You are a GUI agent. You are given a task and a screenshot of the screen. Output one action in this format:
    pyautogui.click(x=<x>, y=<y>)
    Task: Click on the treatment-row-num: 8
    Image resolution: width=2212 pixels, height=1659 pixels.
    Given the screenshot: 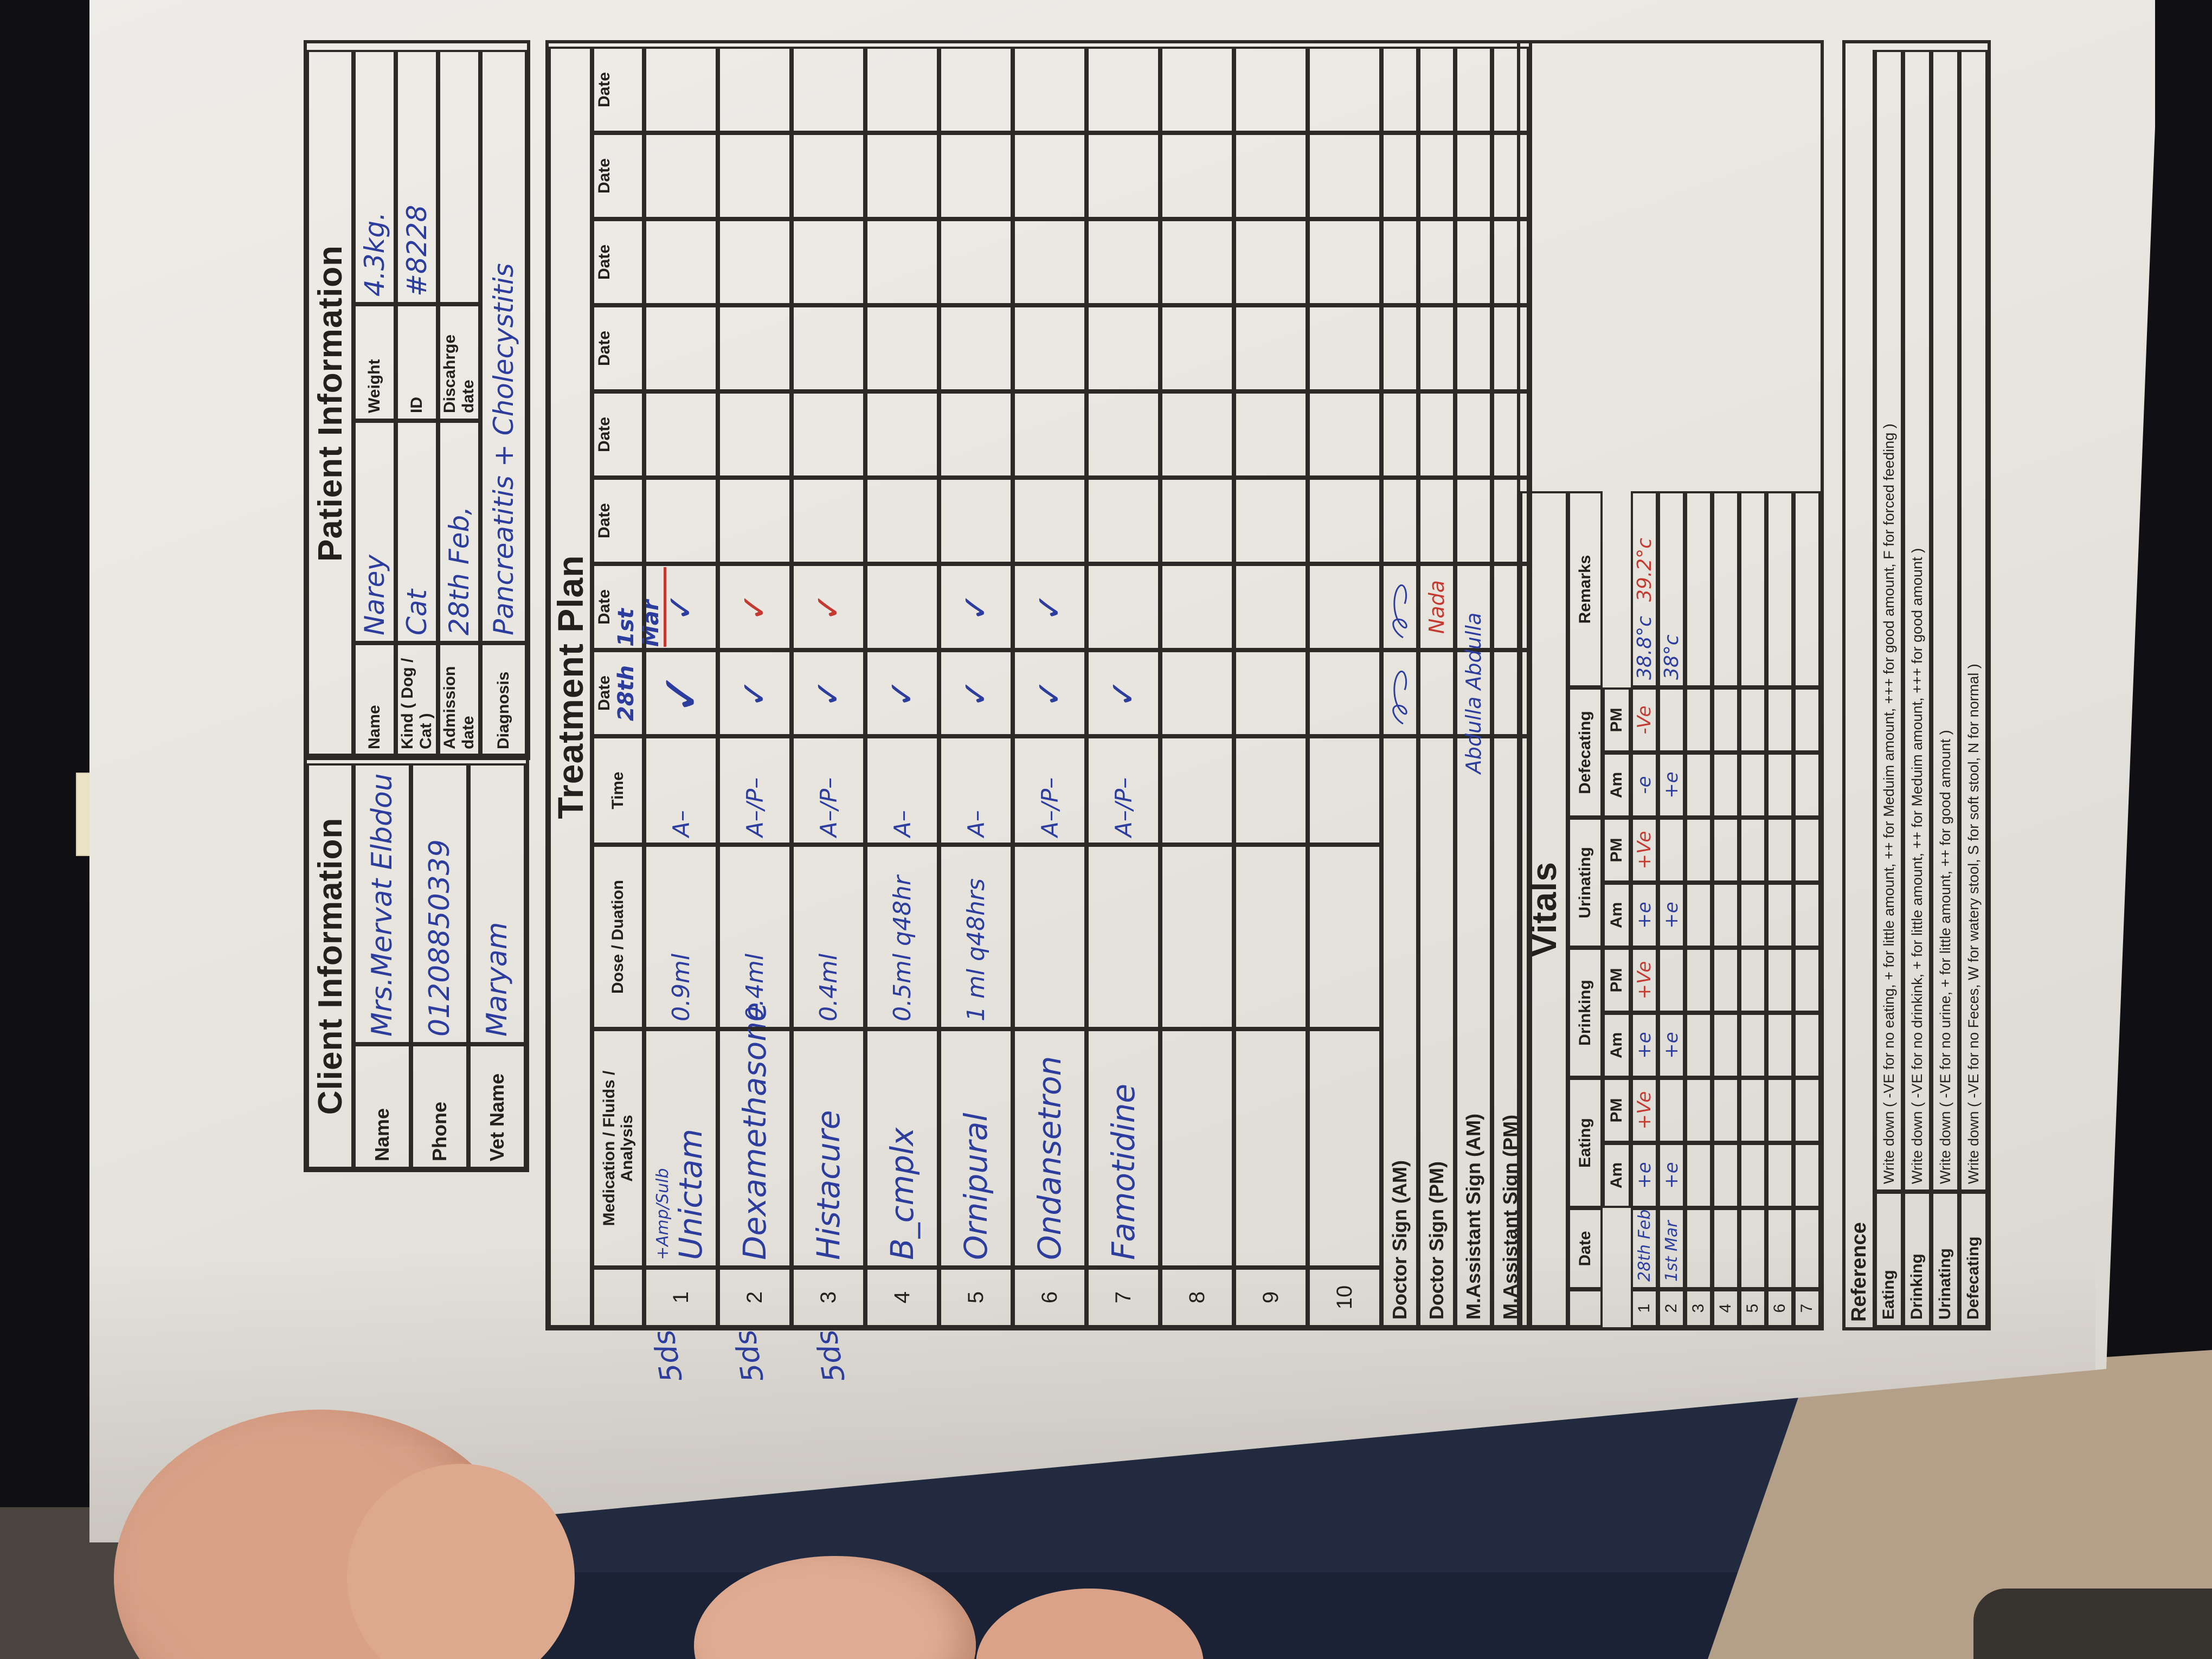 What is the action you would take?
    pyautogui.click(x=1197, y=1297)
    